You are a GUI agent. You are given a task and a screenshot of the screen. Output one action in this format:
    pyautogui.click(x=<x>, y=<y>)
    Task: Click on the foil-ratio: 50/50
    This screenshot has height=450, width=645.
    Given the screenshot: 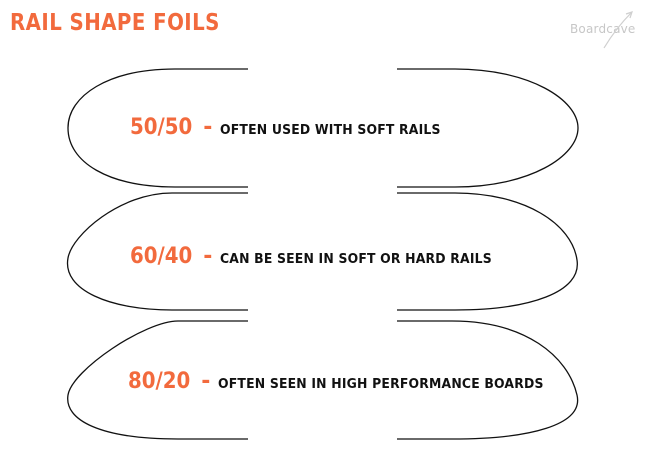 What is the action you would take?
    pyautogui.click(x=161, y=127)
    